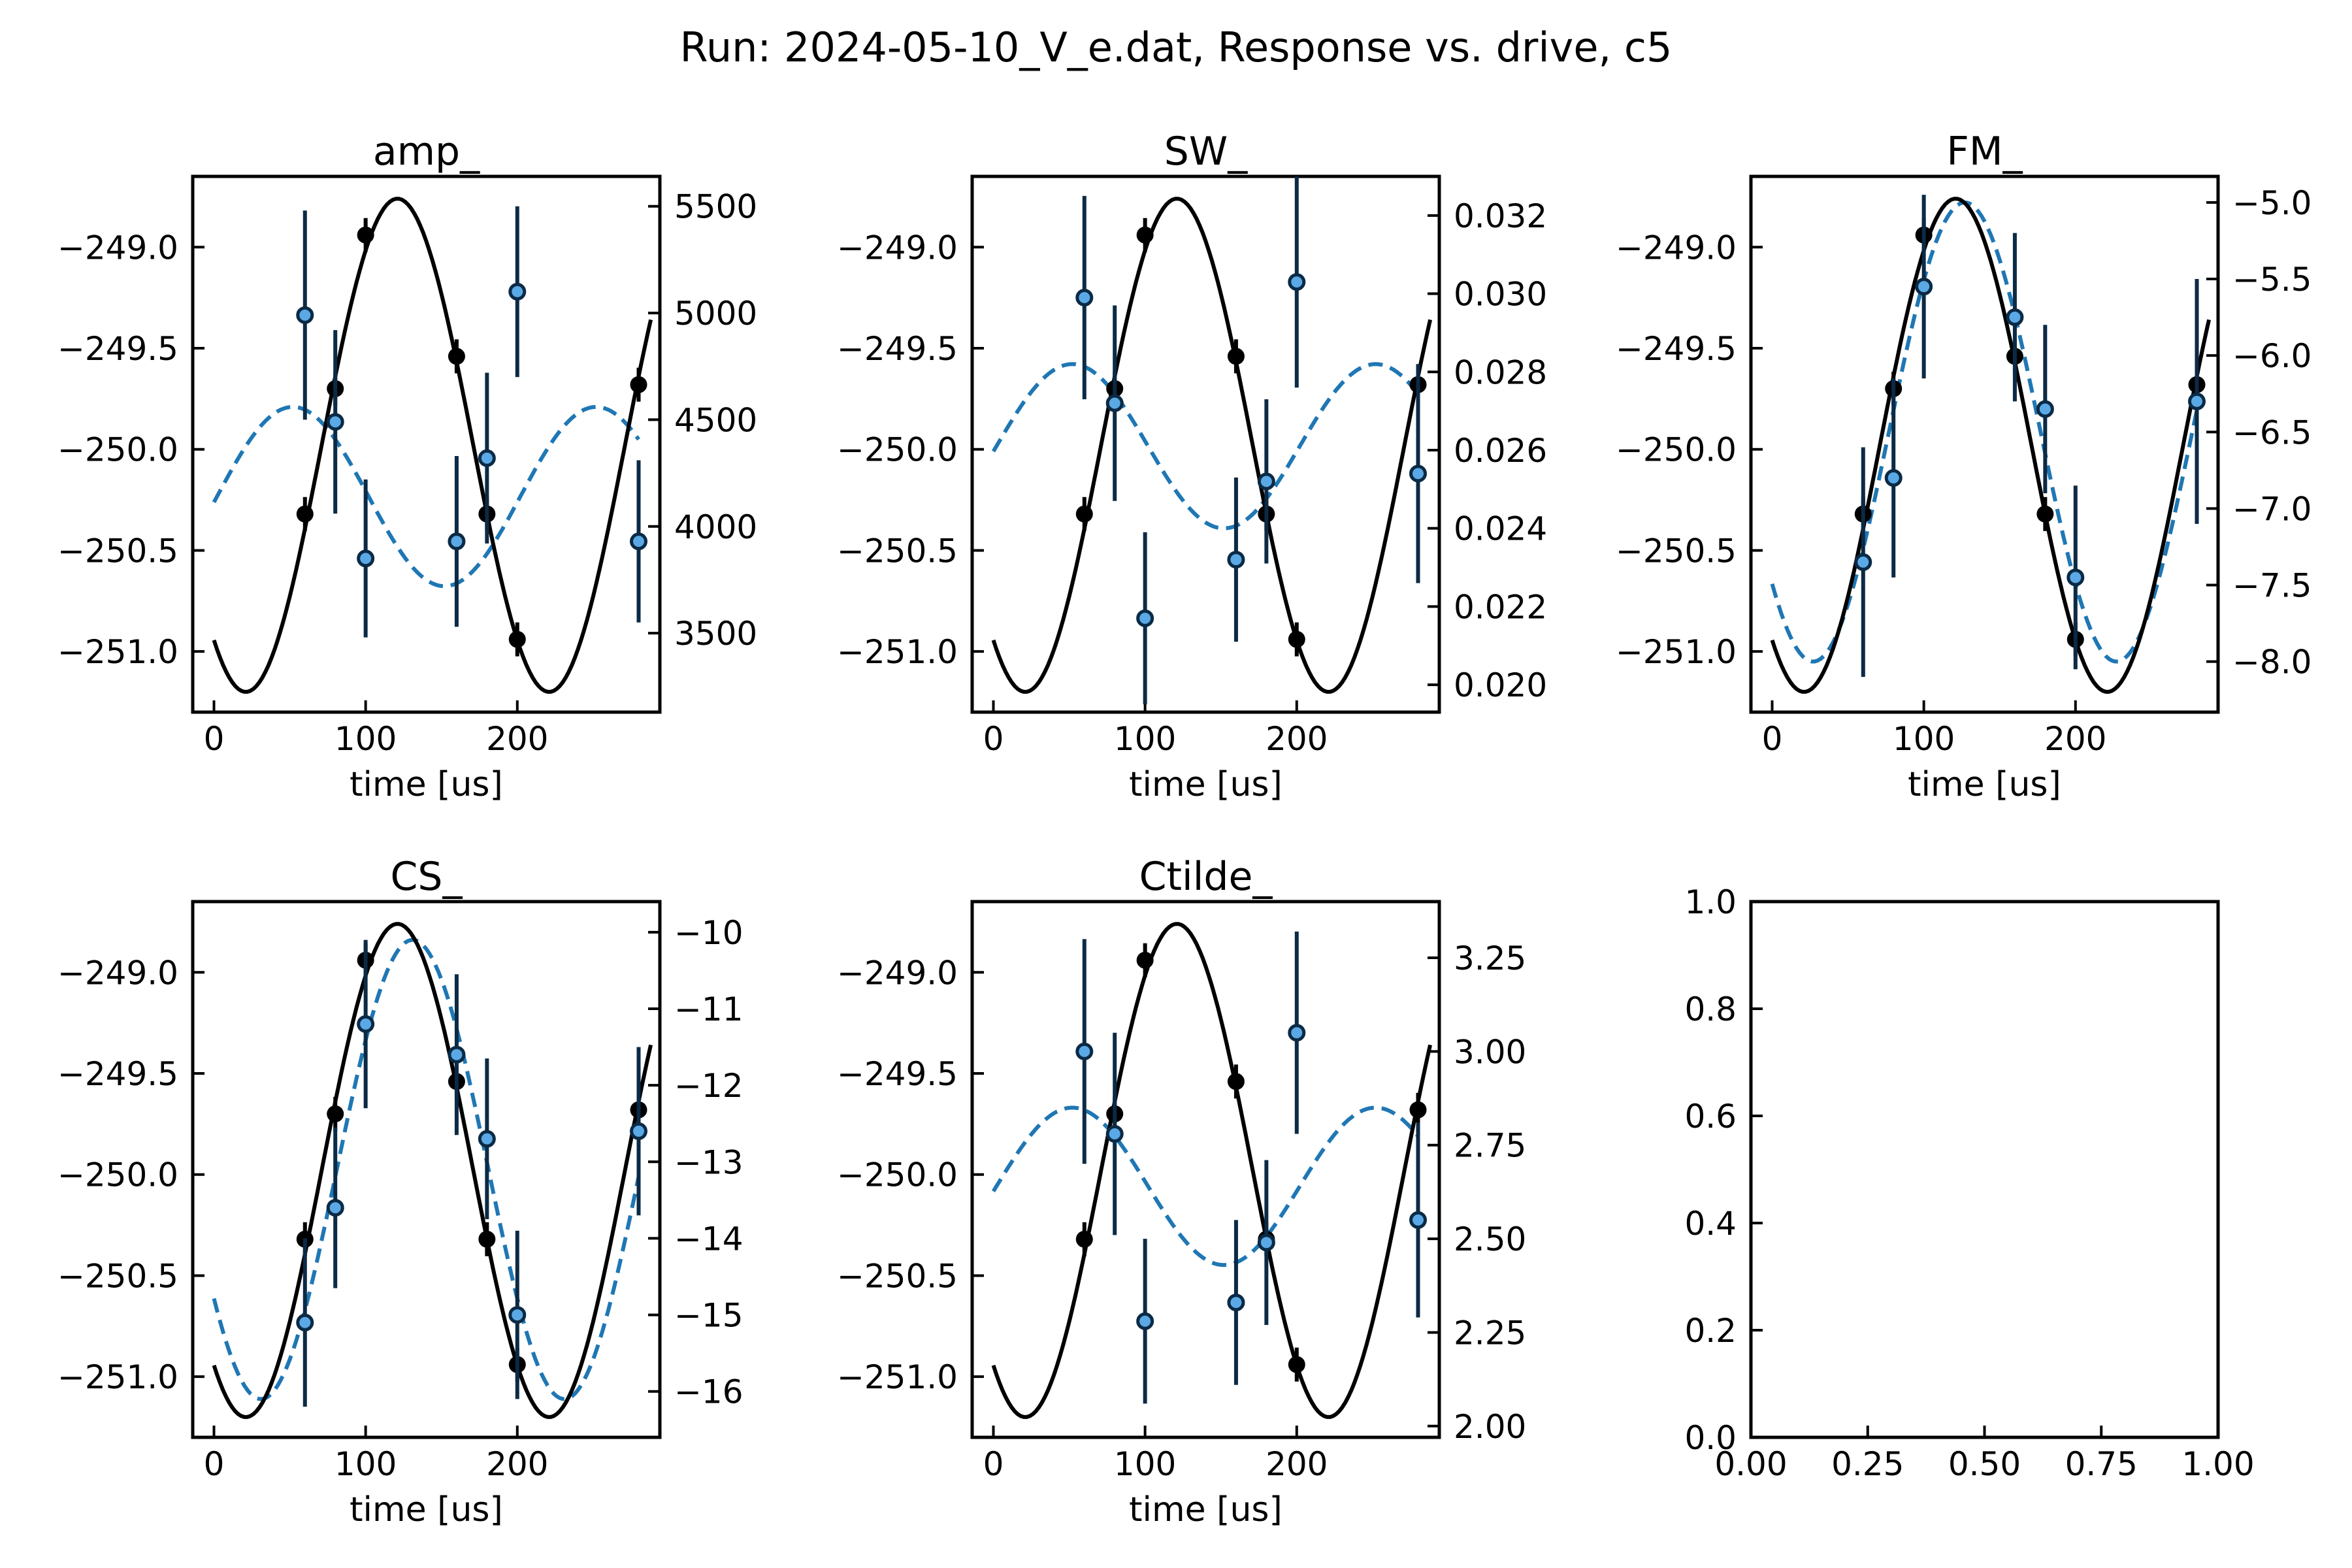 Image resolution: width=2352 pixels, height=1568 pixels. I want to click on right-tick-label: 0.020, so click(1500, 685).